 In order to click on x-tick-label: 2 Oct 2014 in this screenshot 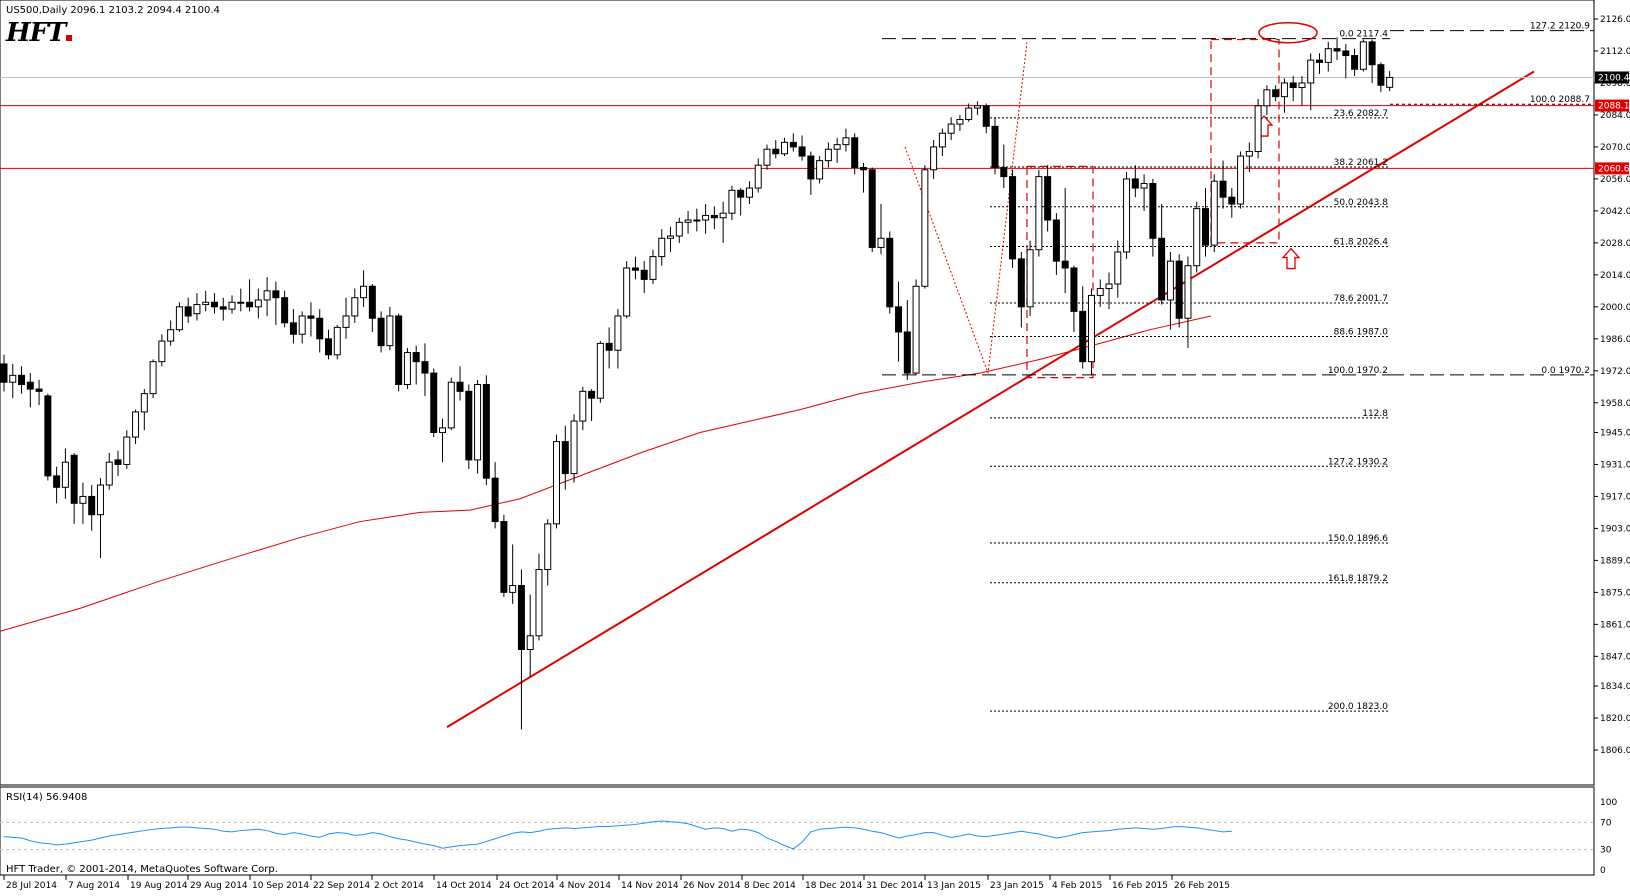, I will do `click(399, 886)`.